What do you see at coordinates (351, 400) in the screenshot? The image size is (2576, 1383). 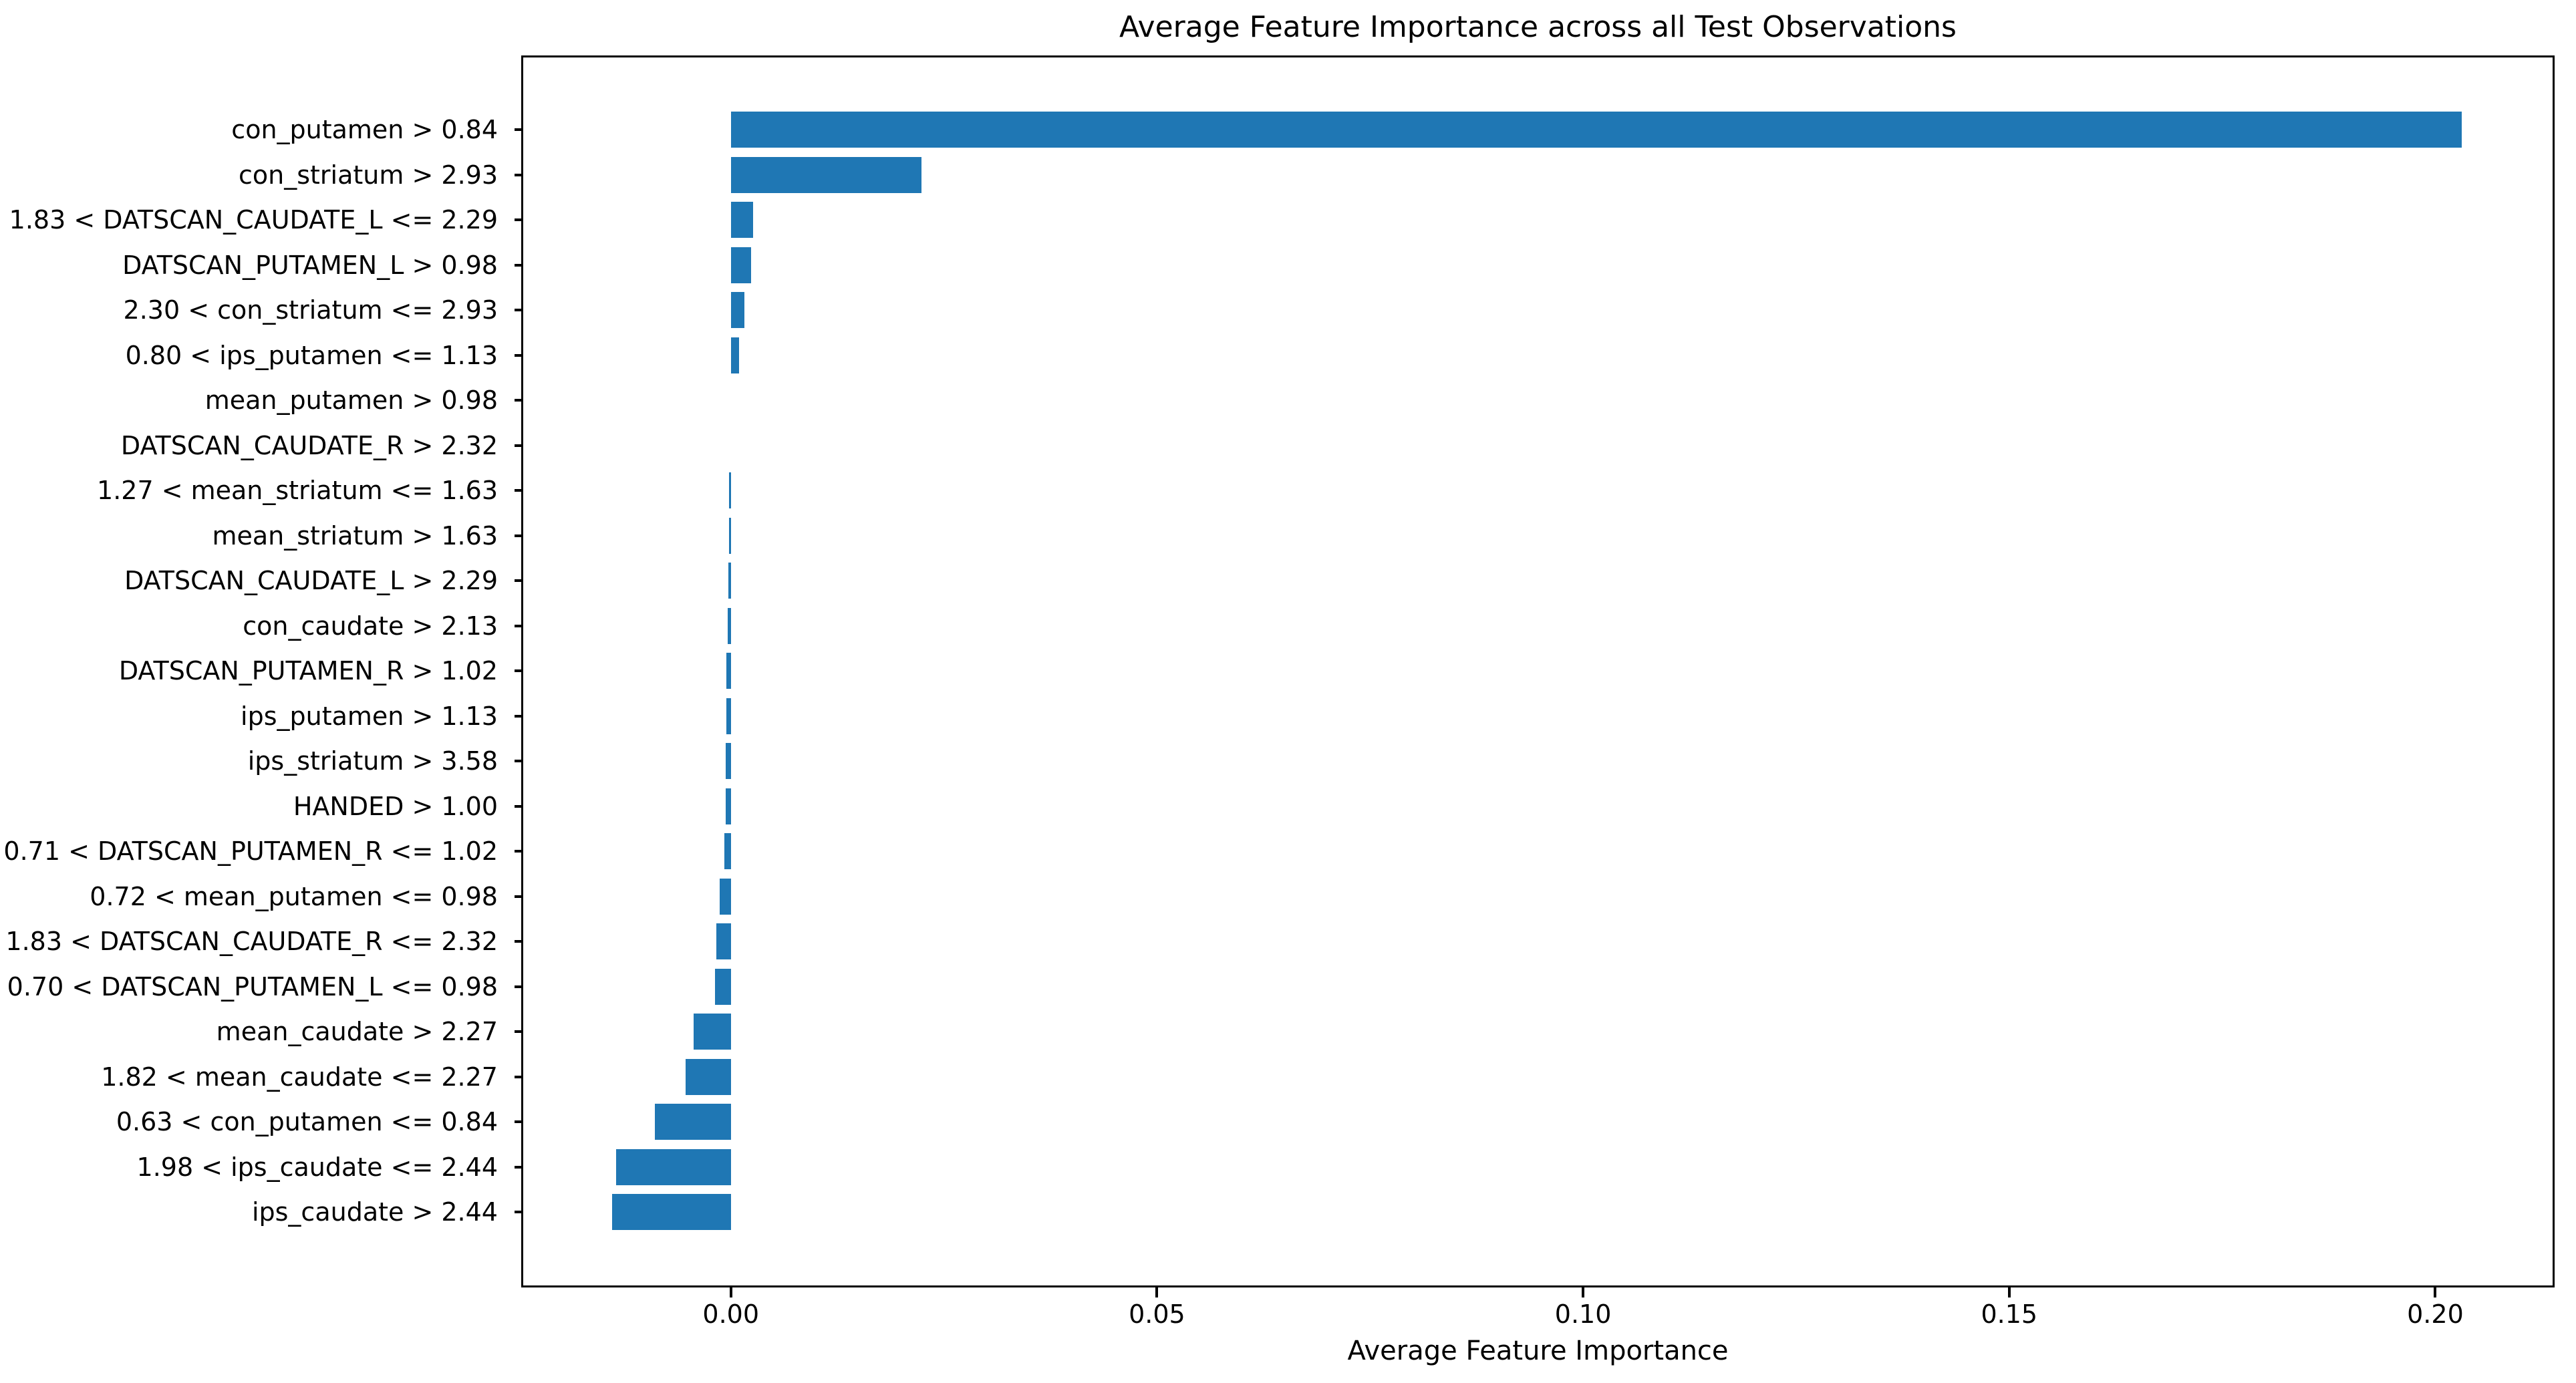 I see `y-axis-label: mean_putamen > 0.98` at bounding box center [351, 400].